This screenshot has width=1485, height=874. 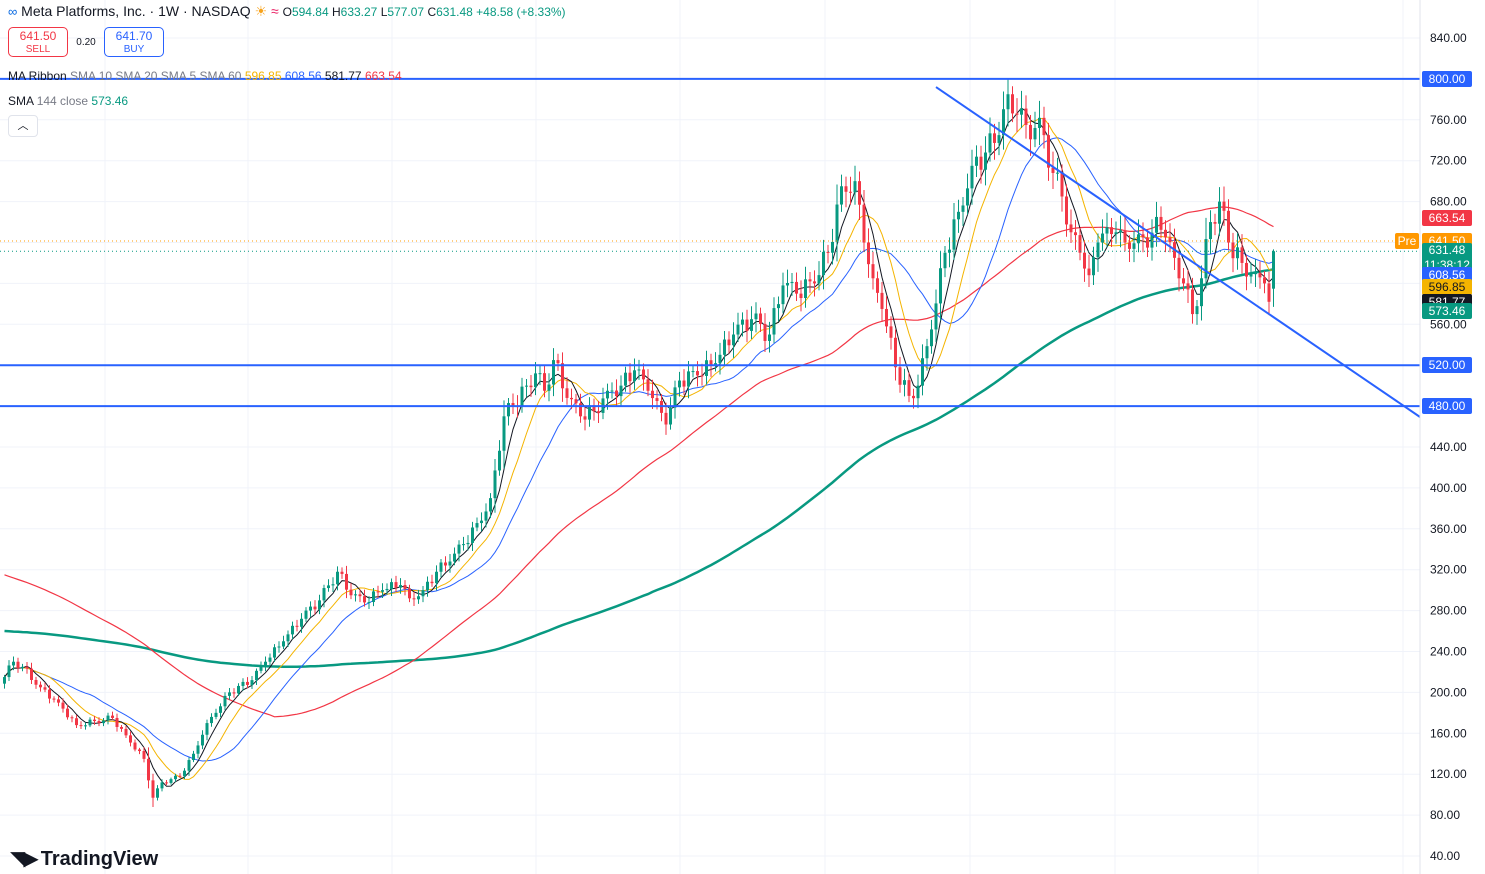 I want to click on ma-ribbon-value-sma5: 581.77, so click(x=343, y=76).